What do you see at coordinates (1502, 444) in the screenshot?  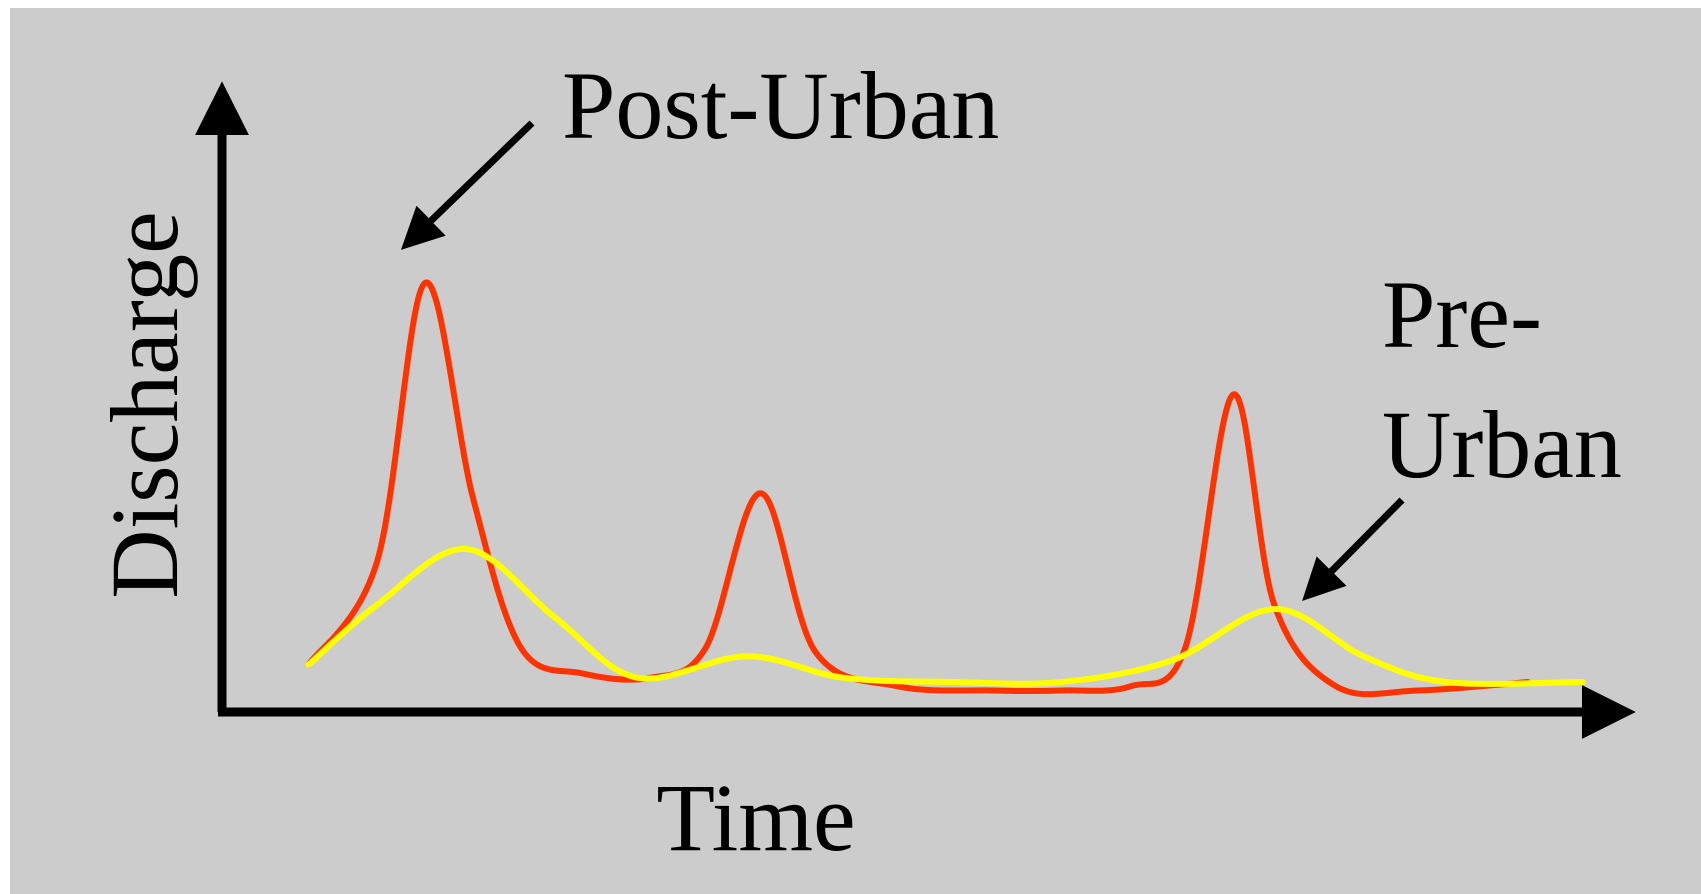 I see `pre-urban-annotation-line-2: Urban` at bounding box center [1502, 444].